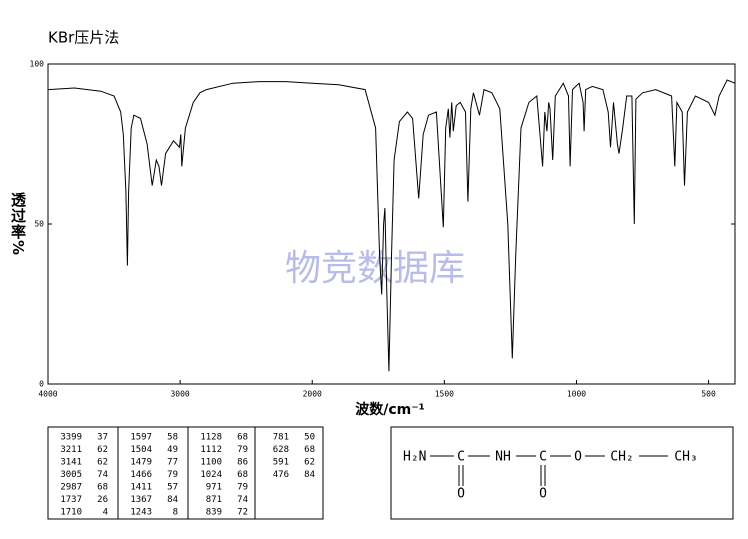 Image resolution: width=748 pixels, height=539 pixels. What do you see at coordinates (211, 438) in the screenshot?
I see `peak-wavenumber: 1128` at bounding box center [211, 438].